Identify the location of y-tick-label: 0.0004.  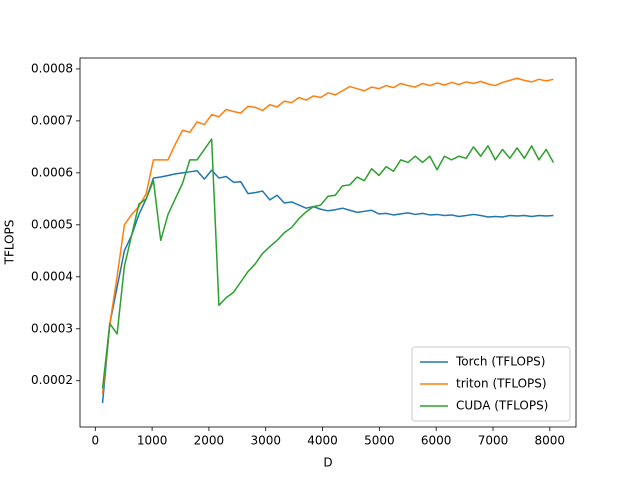
(52, 276).